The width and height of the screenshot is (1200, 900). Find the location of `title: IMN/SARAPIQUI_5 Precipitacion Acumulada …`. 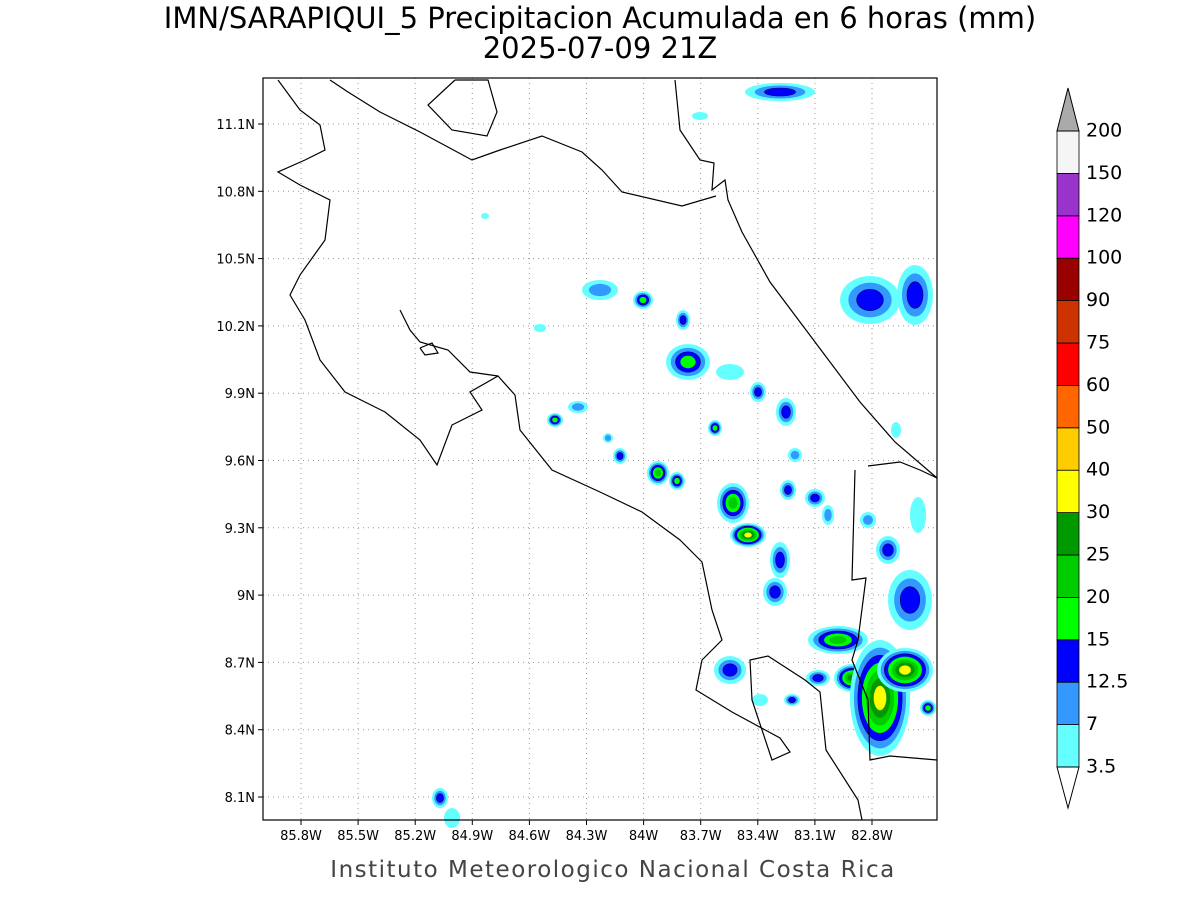

title: IMN/SARAPIQUI_5 Precipitacion Acumulada … is located at coordinates (600, 18).